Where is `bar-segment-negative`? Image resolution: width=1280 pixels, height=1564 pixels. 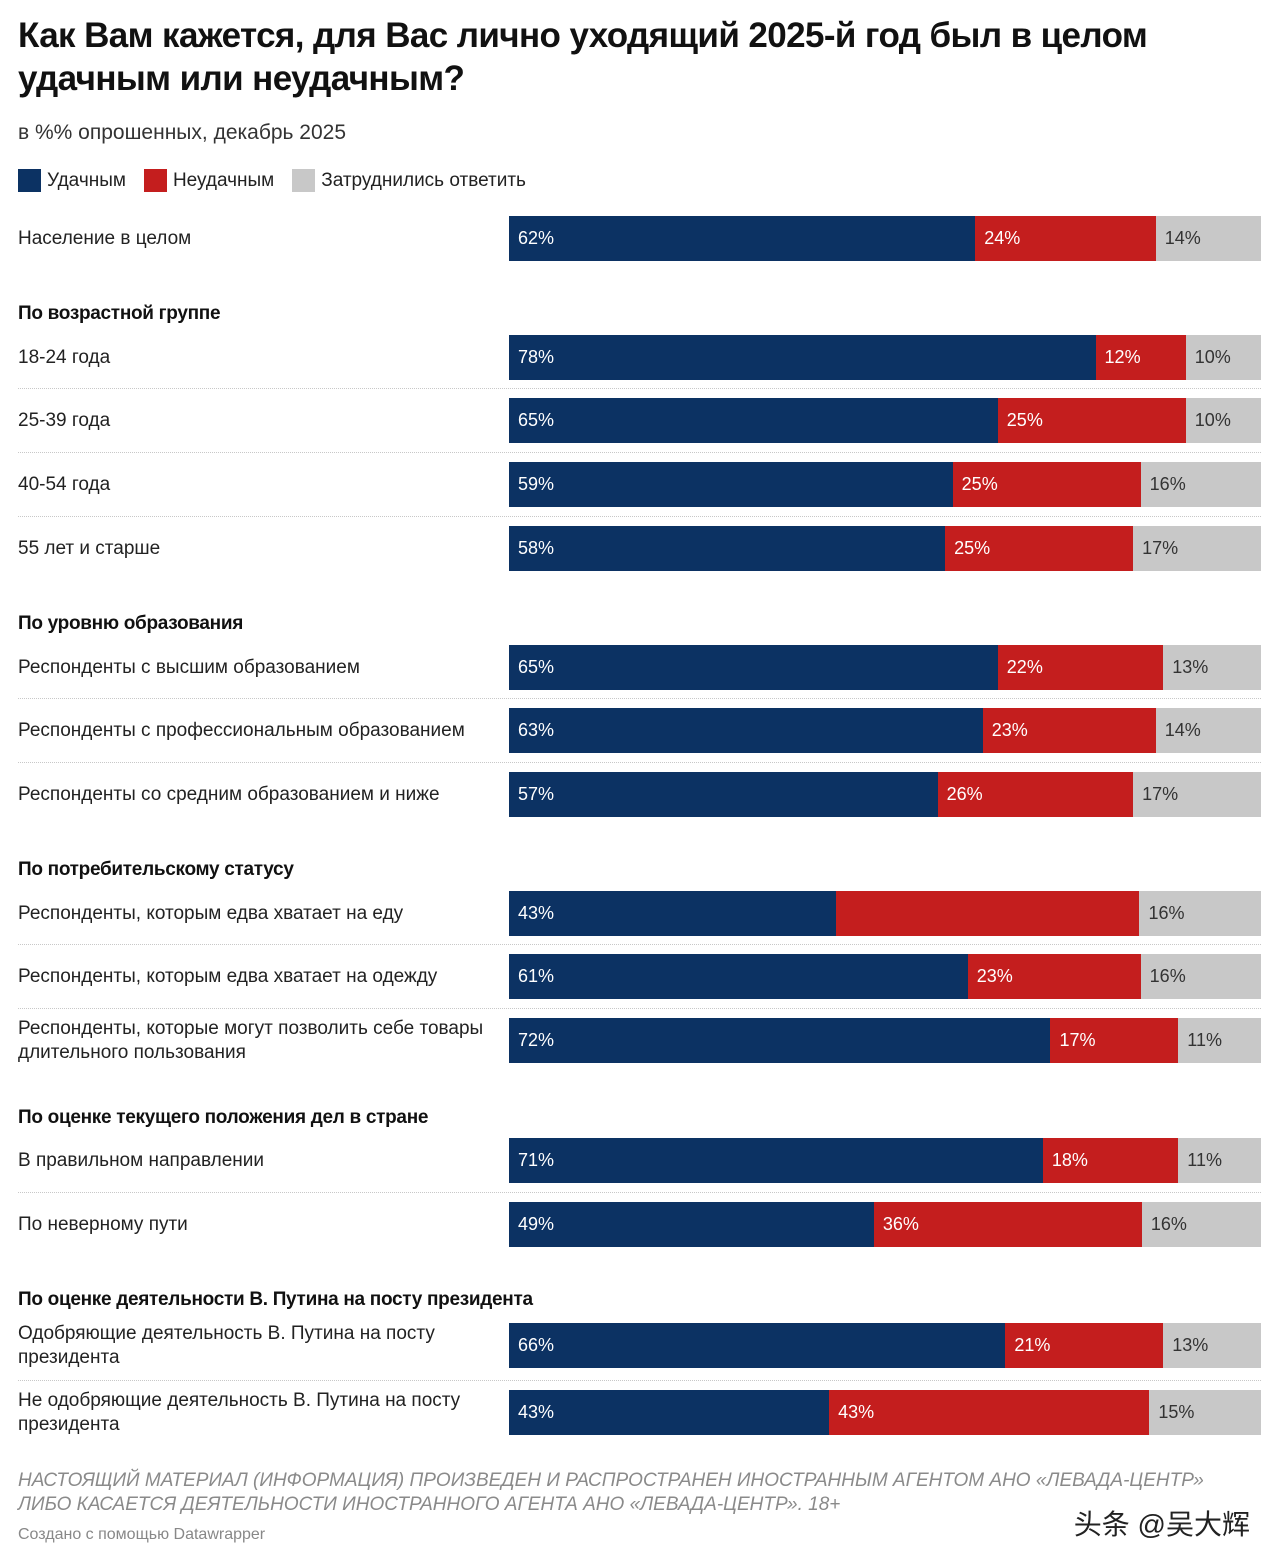 bar-segment-negative is located at coordinates (987, 913).